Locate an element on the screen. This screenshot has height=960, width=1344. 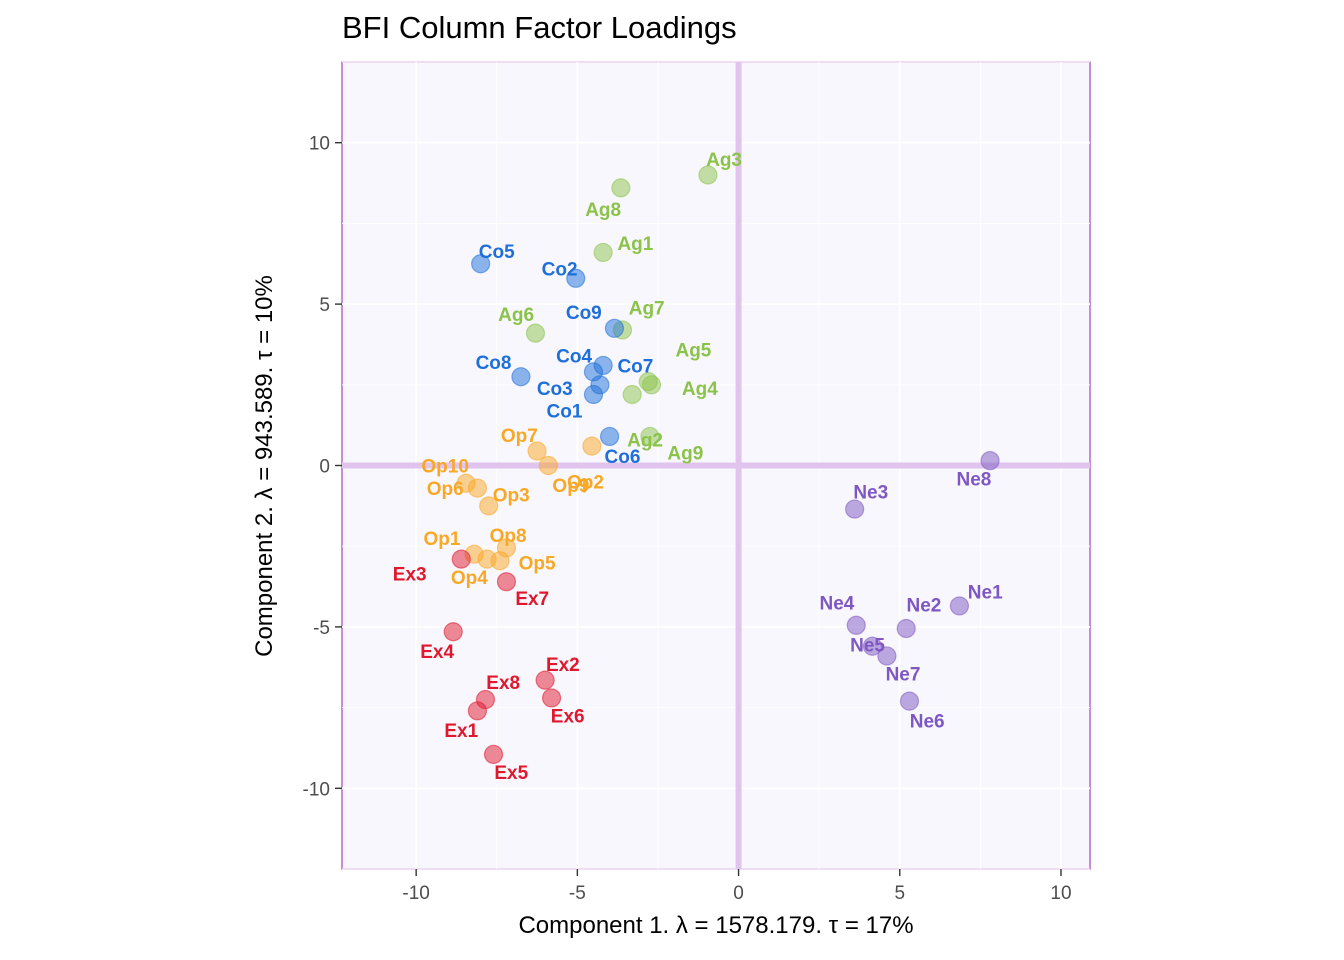
data-label-ne1: Ne1 is located at coordinates (985, 592).